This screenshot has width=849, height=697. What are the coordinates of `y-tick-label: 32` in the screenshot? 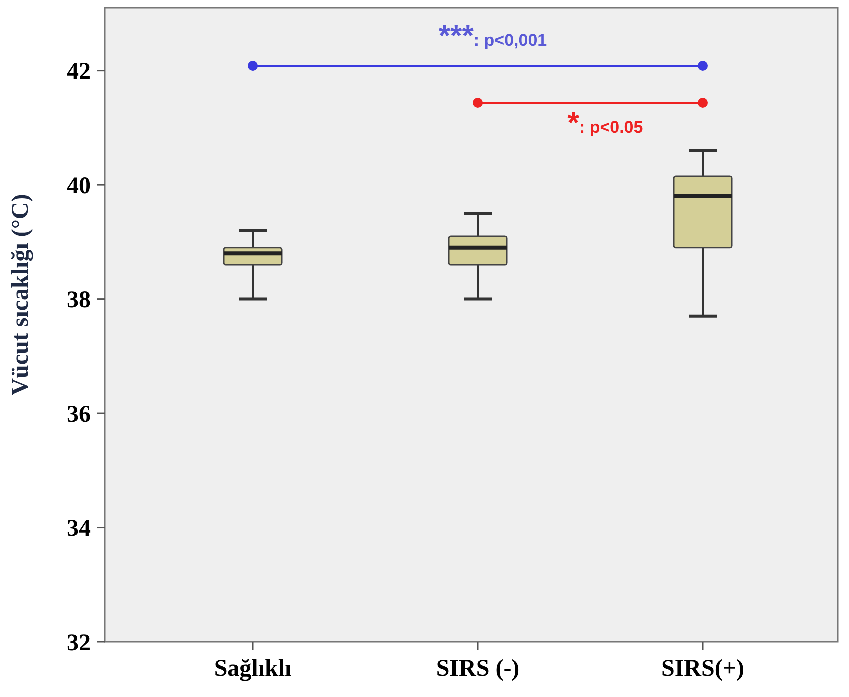 It's located at (79, 643).